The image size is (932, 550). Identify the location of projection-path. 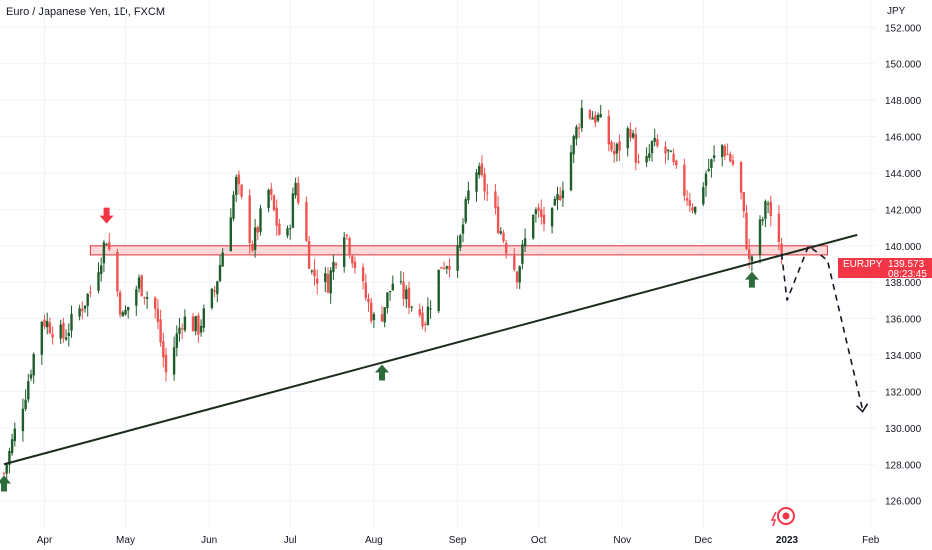
(824, 328).